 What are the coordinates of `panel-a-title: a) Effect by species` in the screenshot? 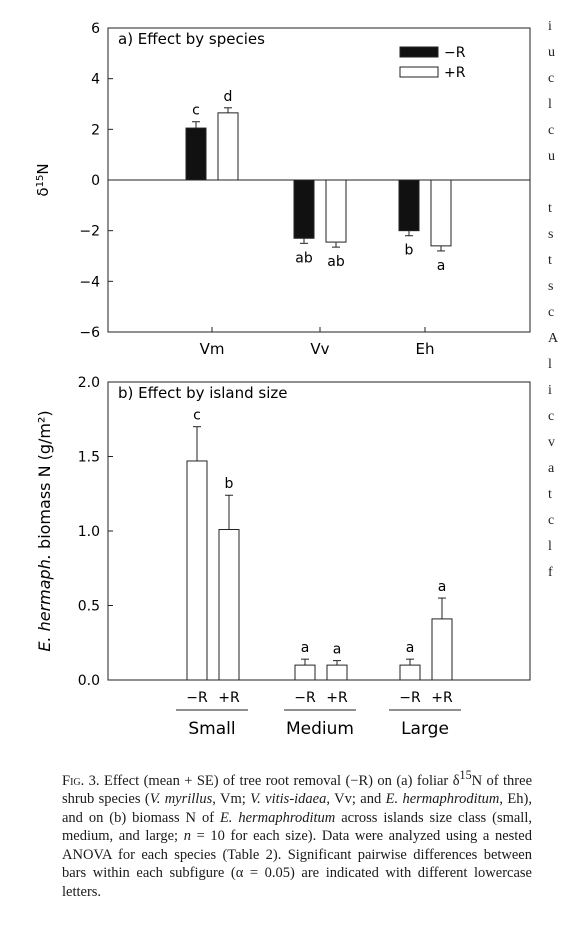 It's located at (191, 39).